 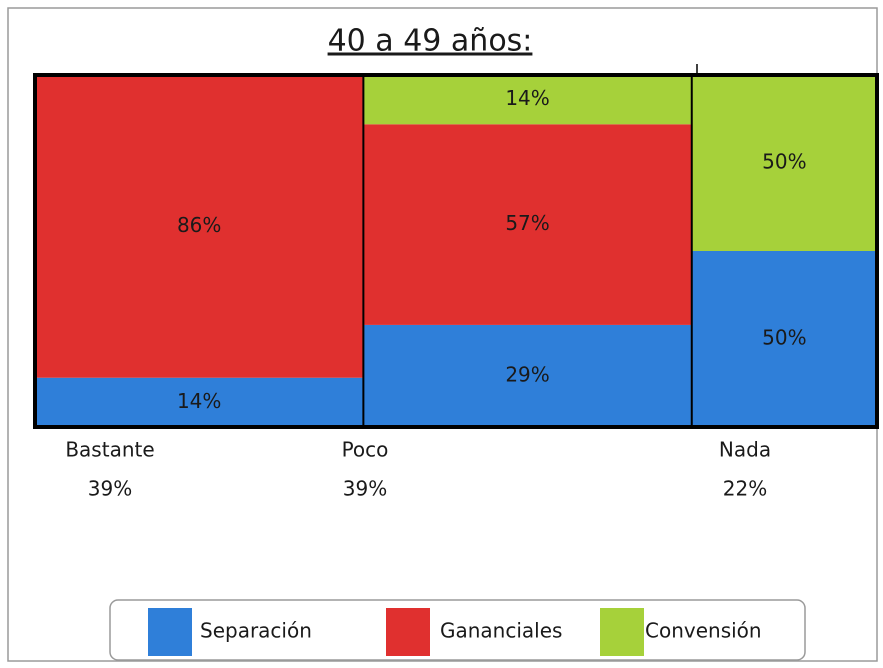 What do you see at coordinates (256, 631) in the screenshot?
I see `legend-label: Separación` at bounding box center [256, 631].